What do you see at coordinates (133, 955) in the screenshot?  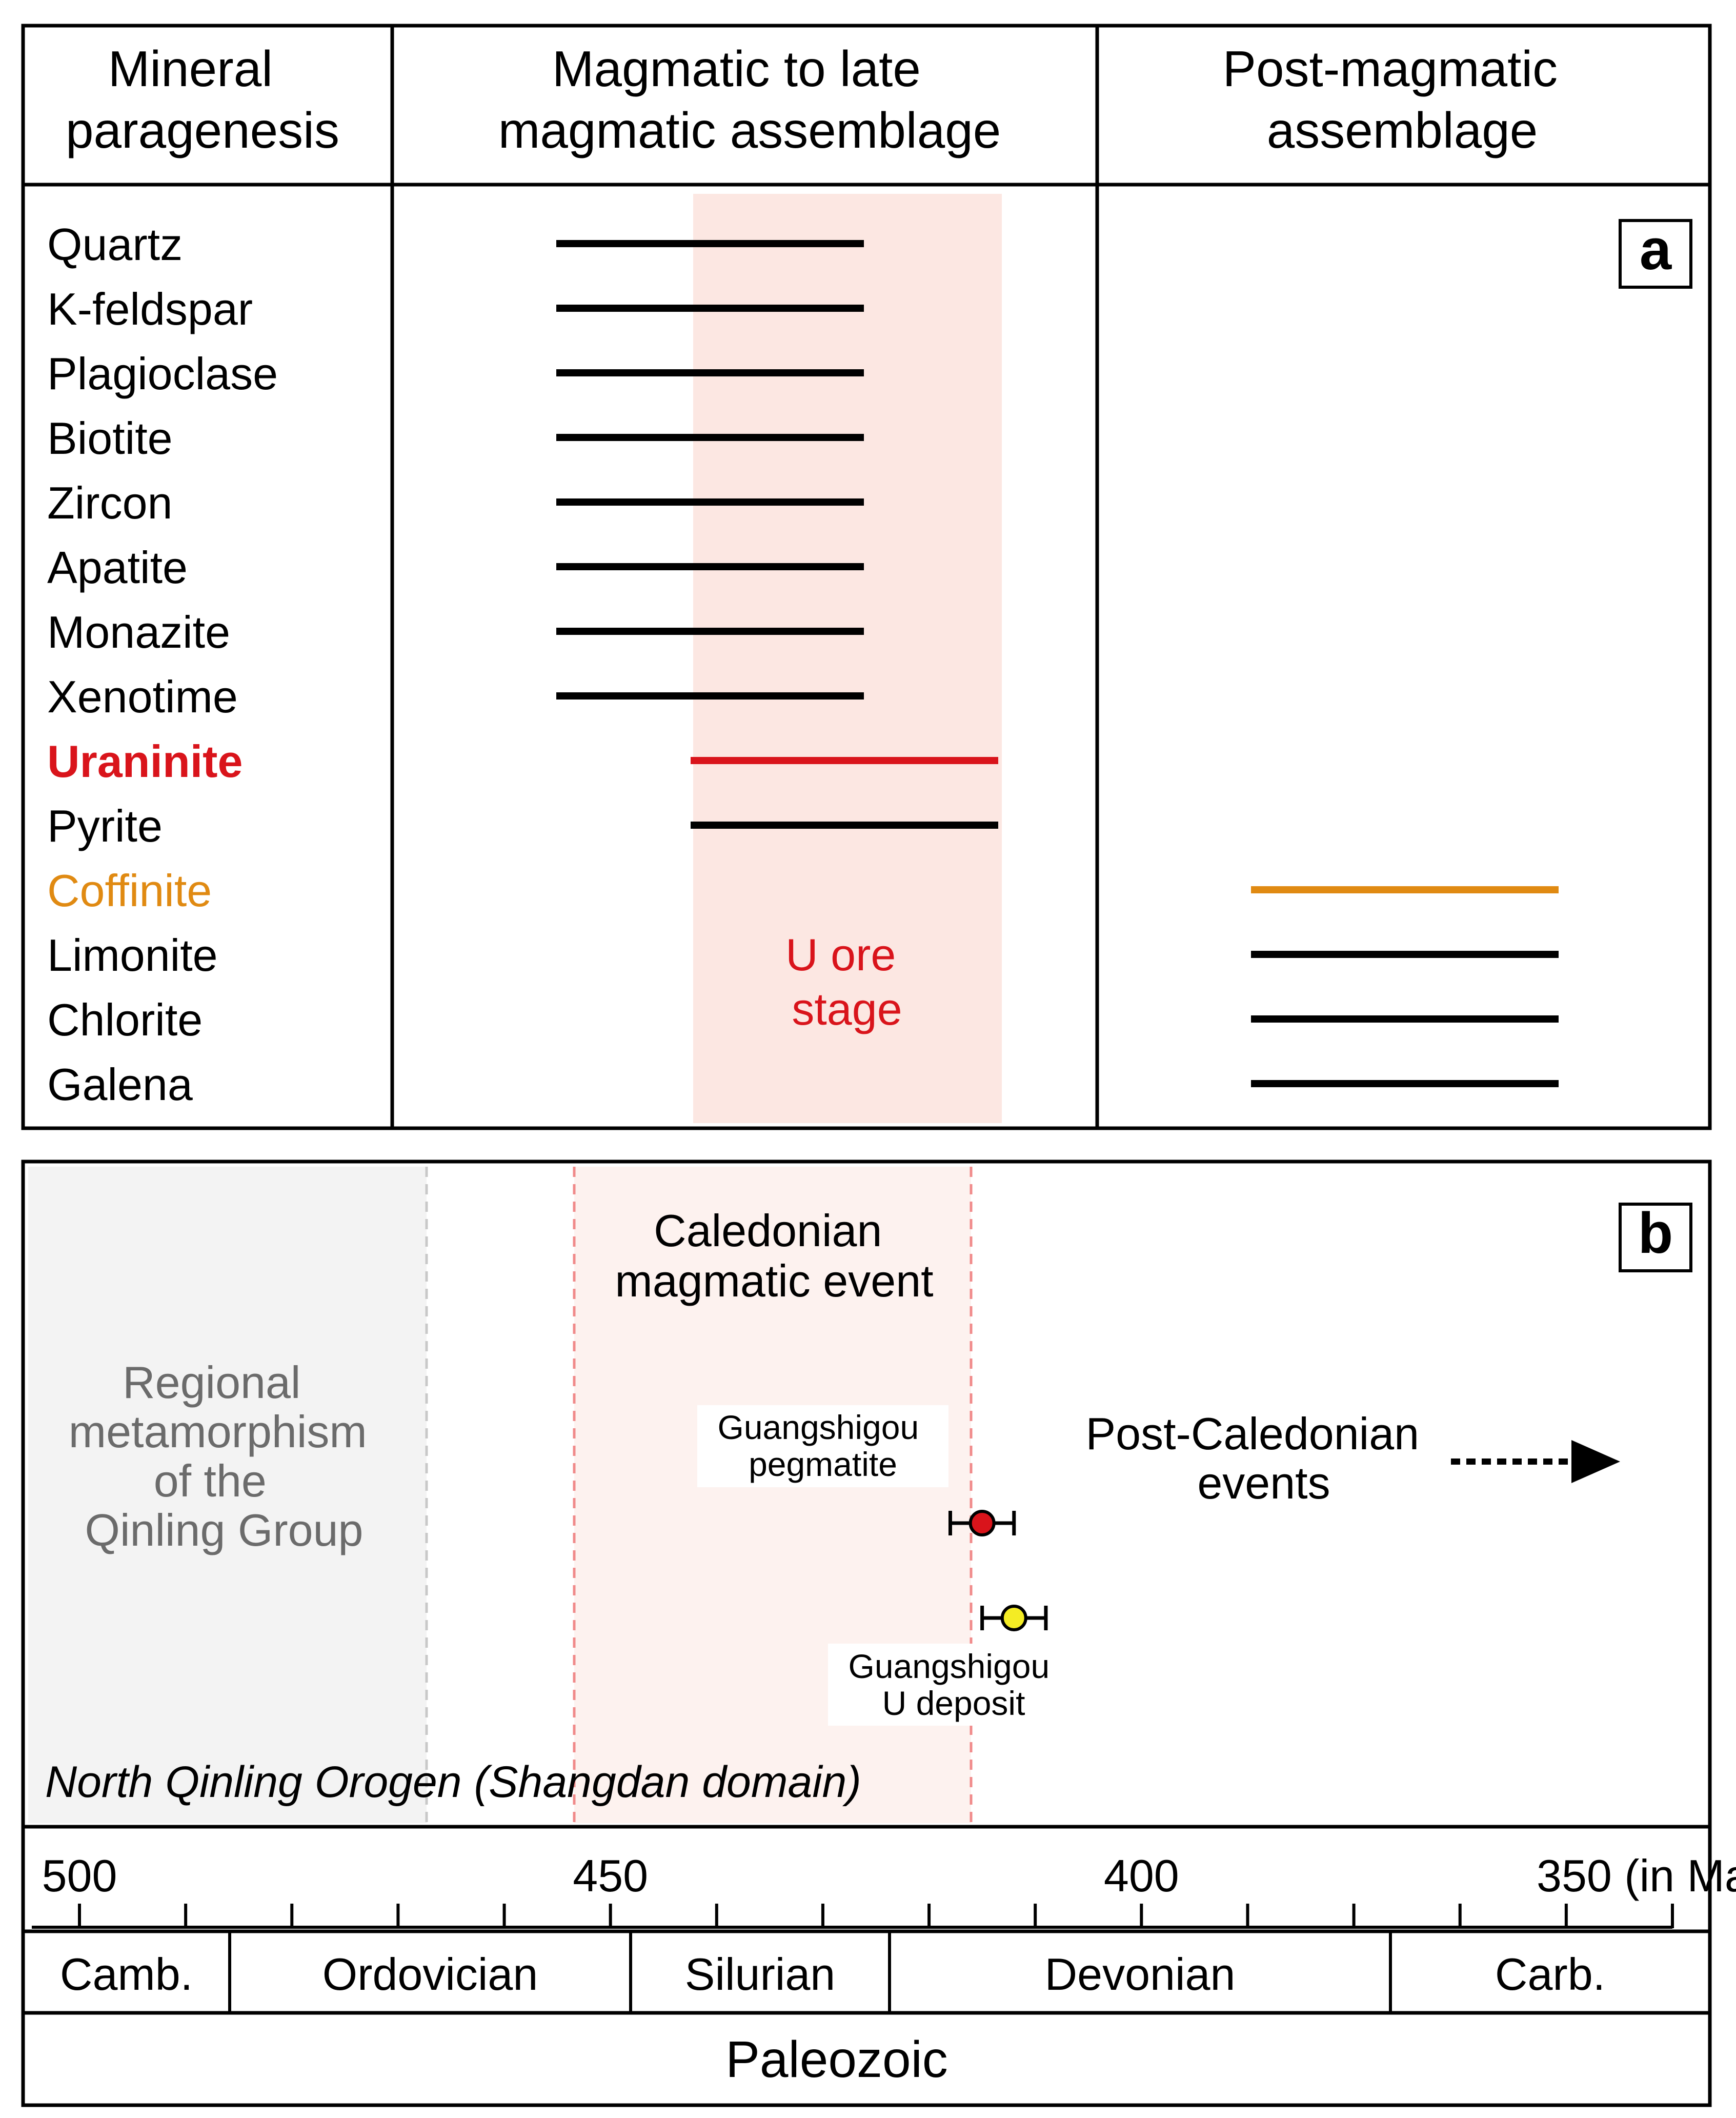 I see `mineral-name-limonite: Limonite` at bounding box center [133, 955].